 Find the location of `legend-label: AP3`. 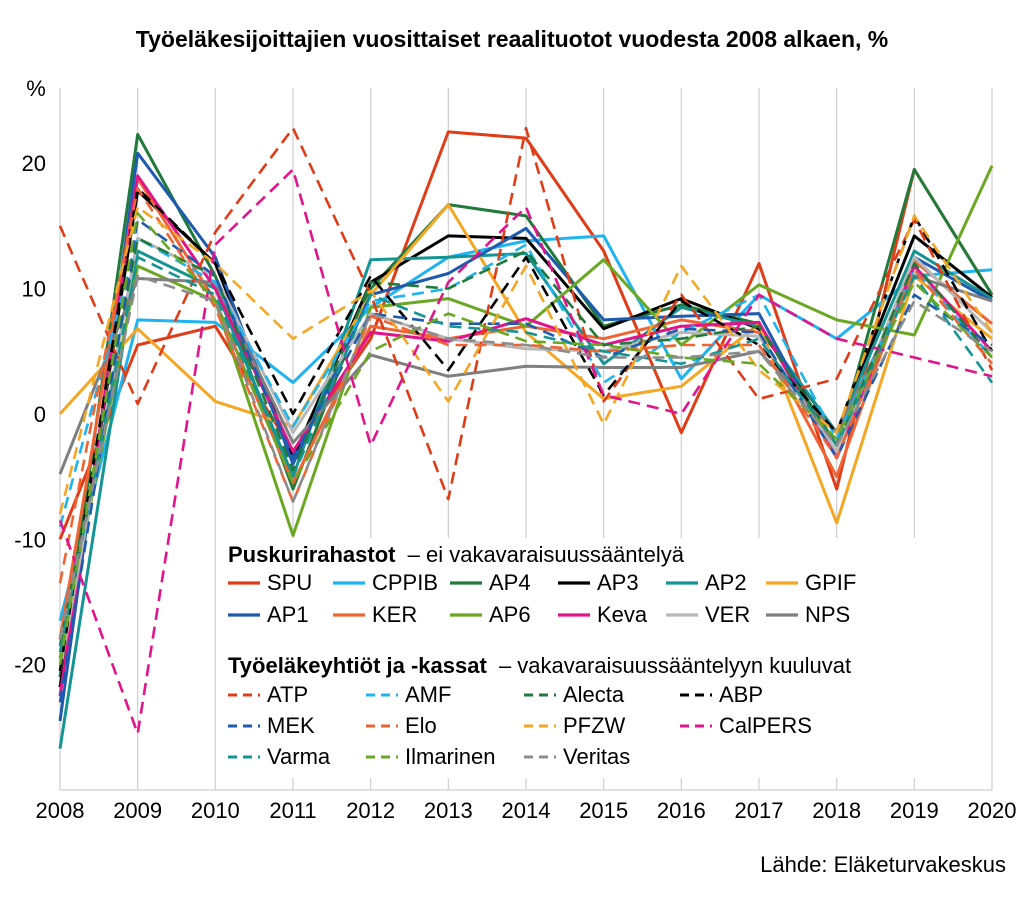

legend-label: AP3 is located at coordinates (618, 582).